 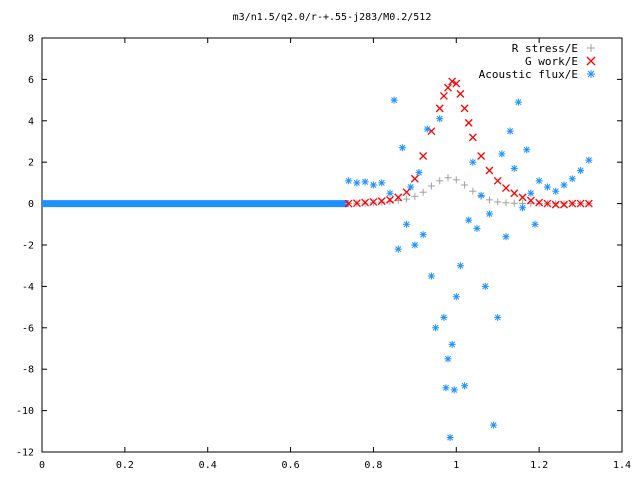 I want to click on legend-label: R stress/E, so click(x=545, y=48).